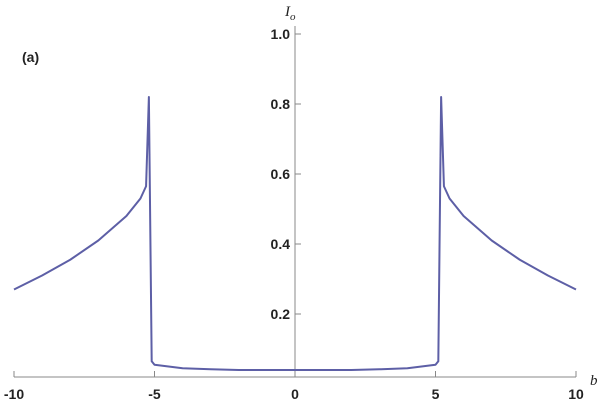  I want to click on y-axis-label: Io, so click(290, 13).